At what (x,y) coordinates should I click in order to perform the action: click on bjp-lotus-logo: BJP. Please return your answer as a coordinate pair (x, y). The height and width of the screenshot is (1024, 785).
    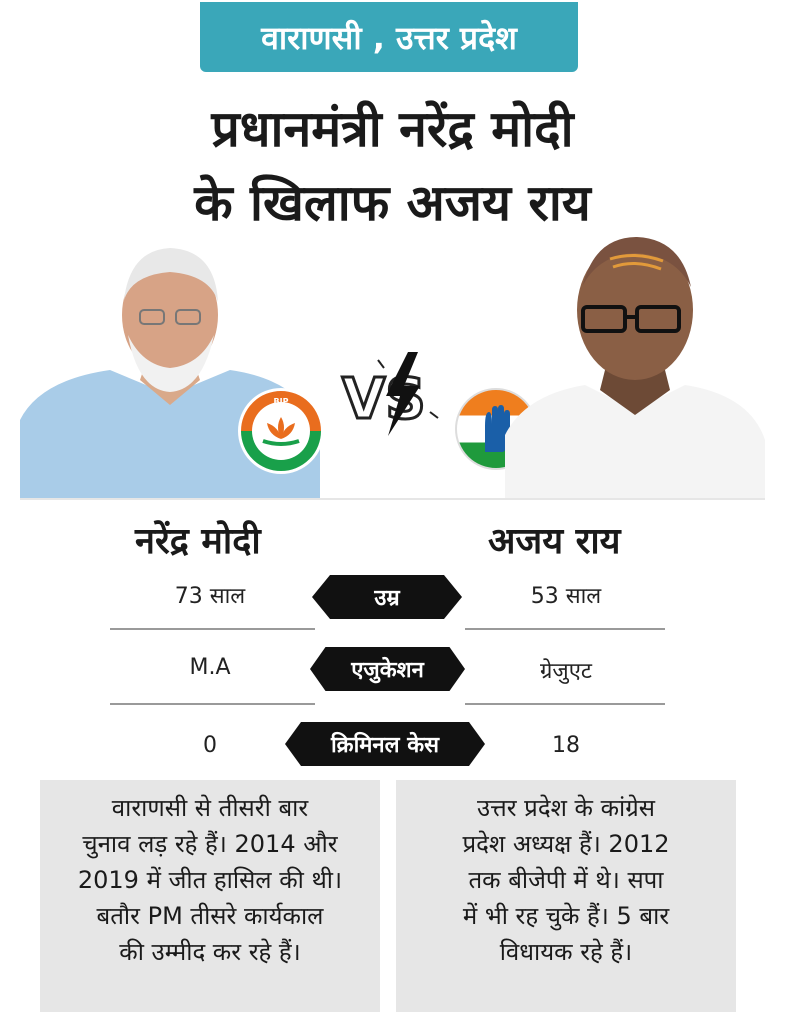
    Looking at the image, I should click on (281, 431).